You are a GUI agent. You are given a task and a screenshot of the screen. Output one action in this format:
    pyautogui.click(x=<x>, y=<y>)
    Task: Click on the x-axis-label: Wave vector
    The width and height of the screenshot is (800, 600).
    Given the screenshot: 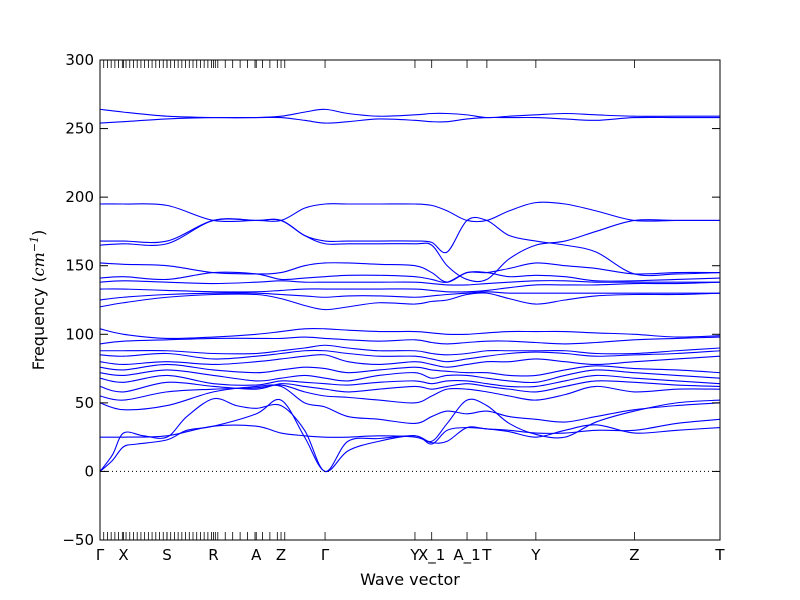 What is the action you would take?
    pyautogui.click(x=410, y=579)
    